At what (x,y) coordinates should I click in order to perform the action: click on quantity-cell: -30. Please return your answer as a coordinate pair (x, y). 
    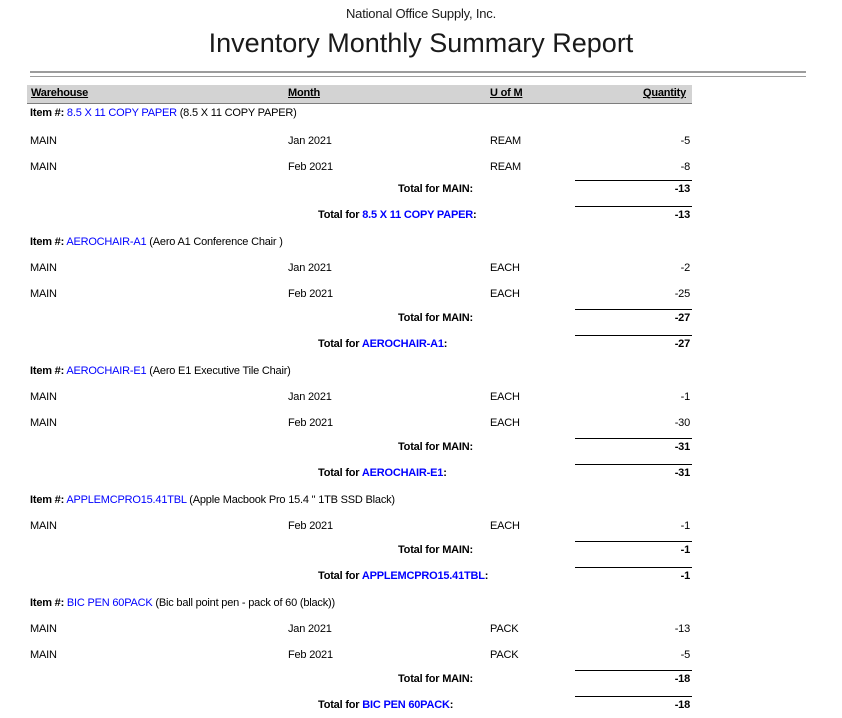
    Looking at the image, I should click on (682, 423).